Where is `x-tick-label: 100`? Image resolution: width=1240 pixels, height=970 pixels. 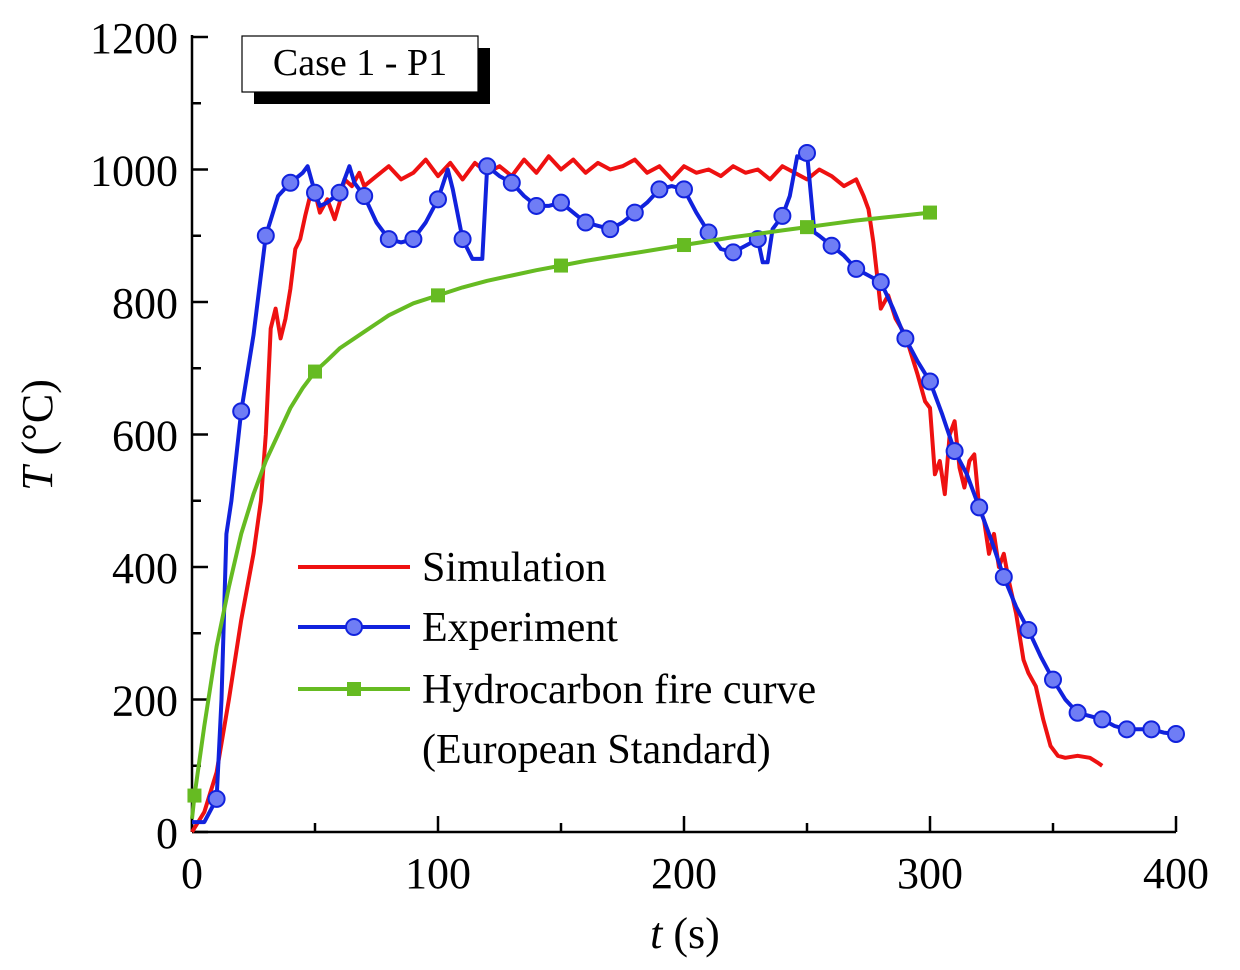
x-tick-label: 100 is located at coordinates (438, 873).